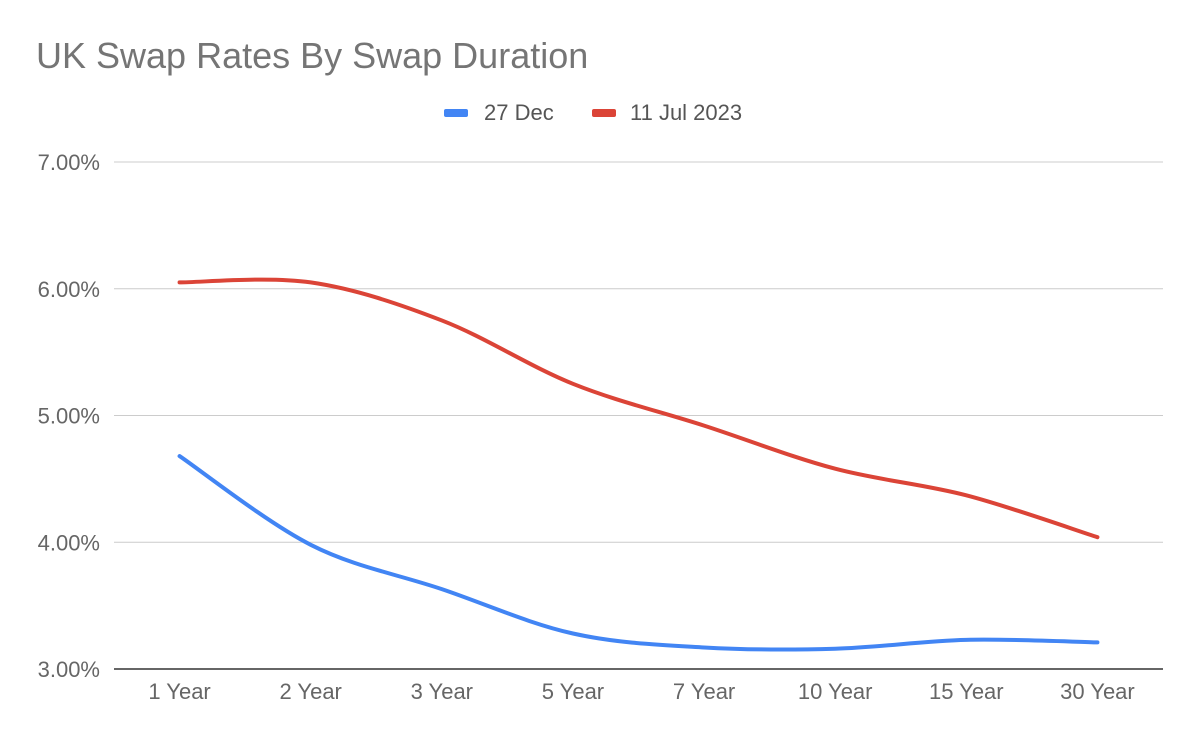 This screenshot has width=1200, height=742. Describe the element at coordinates (966, 691) in the screenshot. I see `x-tick-label: 15 Year` at that location.